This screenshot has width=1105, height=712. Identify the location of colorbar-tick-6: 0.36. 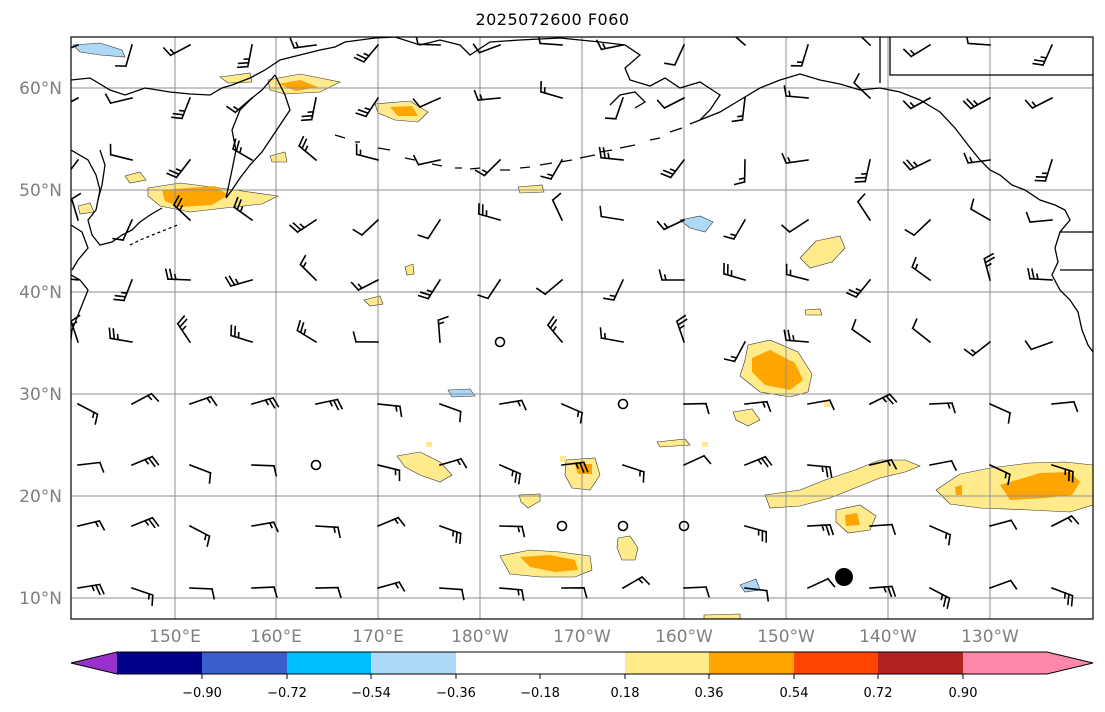
(709, 693).